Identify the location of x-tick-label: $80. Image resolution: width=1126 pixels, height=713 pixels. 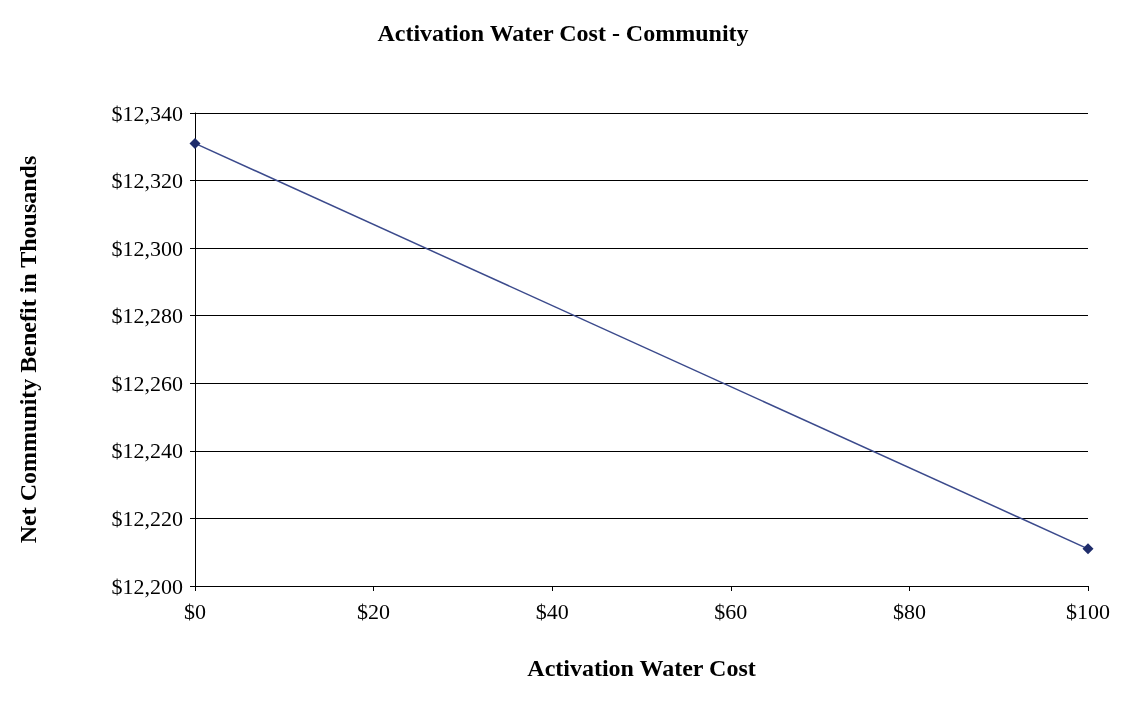
(909, 611).